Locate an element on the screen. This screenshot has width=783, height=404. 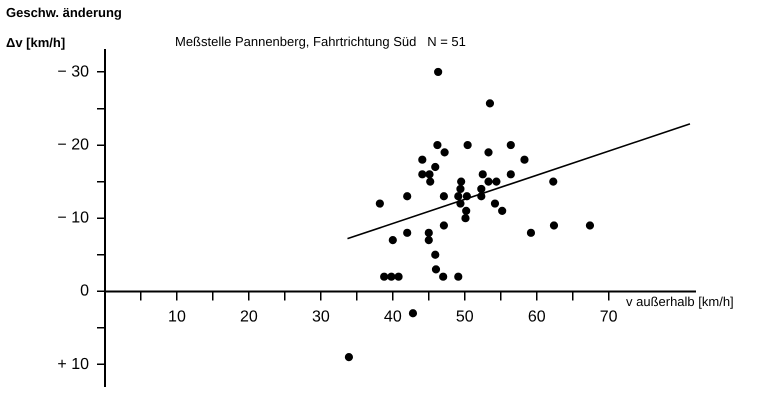
x-tick-label: 10 is located at coordinates (177, 317).